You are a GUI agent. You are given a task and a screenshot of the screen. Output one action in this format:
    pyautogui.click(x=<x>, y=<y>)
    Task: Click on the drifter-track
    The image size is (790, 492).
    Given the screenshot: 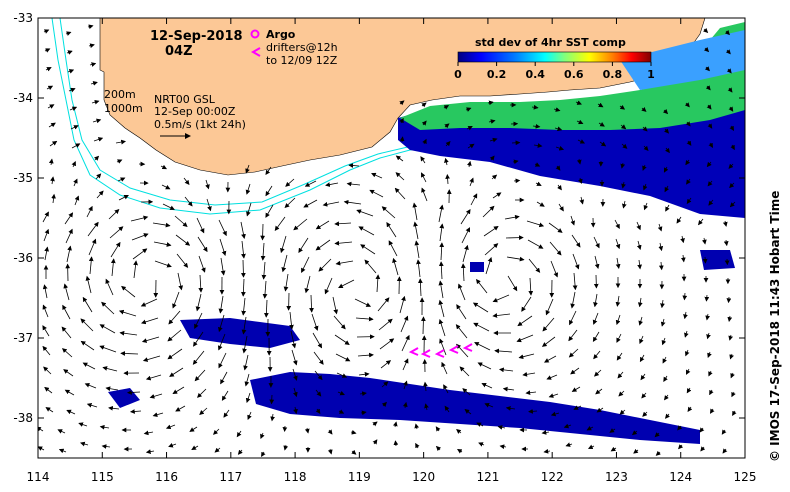 What is the action you would take?
    pyautogui.click(x=440, y=350)
    